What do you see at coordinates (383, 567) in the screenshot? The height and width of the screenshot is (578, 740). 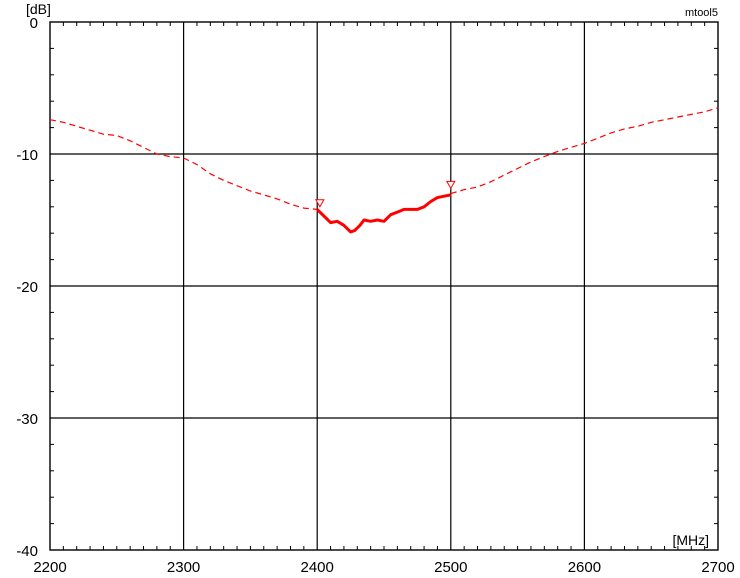 I see `x-tick-labels: 2200 2300 2400 2500 2600 2700` at bounding box center [383, 567].